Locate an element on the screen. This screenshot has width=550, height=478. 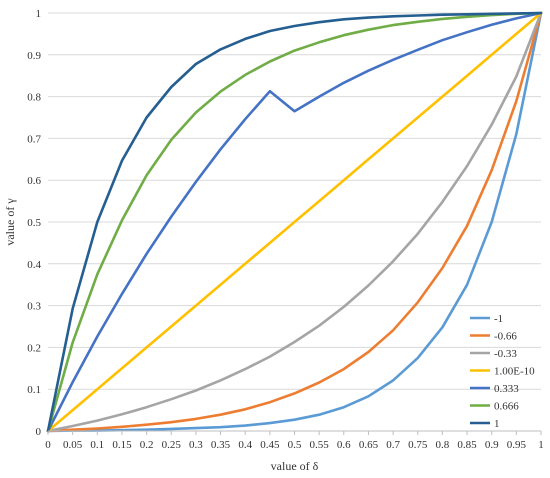
x-tick-label: 0.9 is located at coordinates (492, 445).